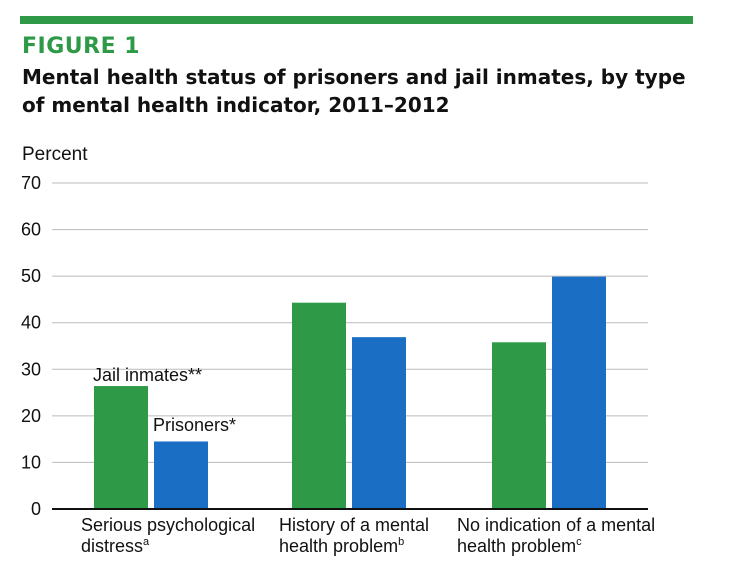 This screenshot has height=583, width=750. I want to click on top-rule, so click(356, 20).